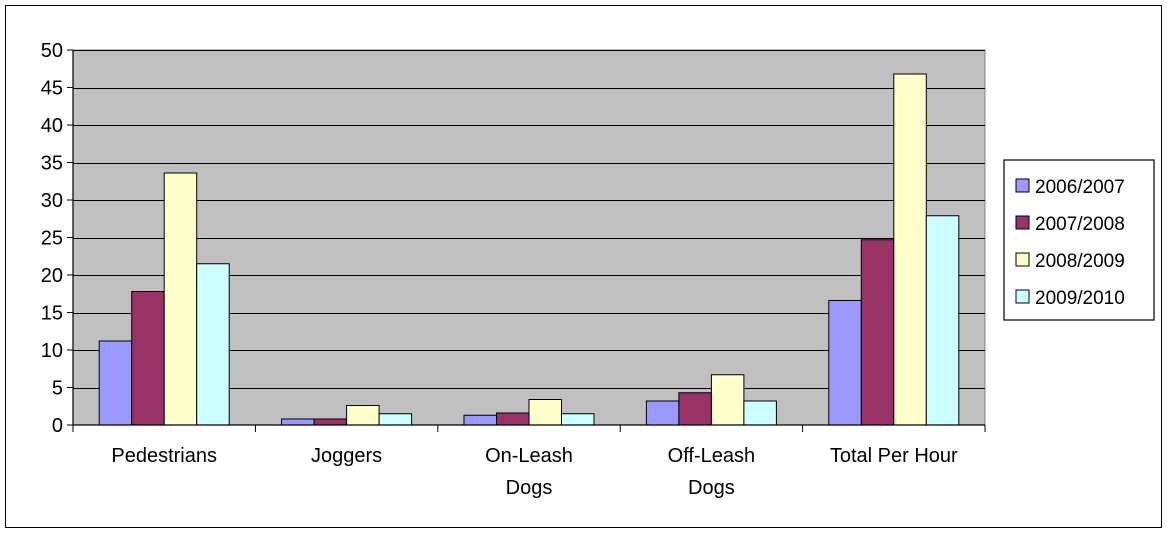 The height and width of the screenshot is (533, 1167). Describe the element at coordinates (529, 456) in the screenshot. I see `x-tick-label-line: On-Leash` at that location.